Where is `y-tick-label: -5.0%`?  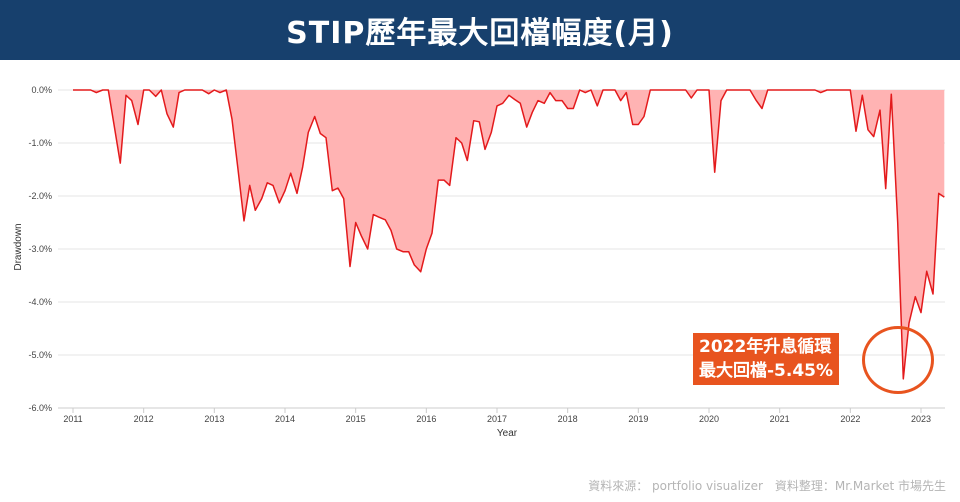
y-tick-label: -5.0% is located at coordinates (40, 355).